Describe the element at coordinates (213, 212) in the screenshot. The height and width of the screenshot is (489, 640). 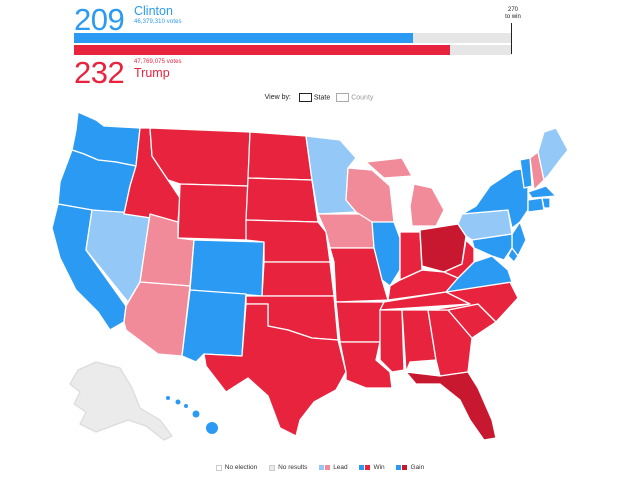
I see `state-wyoming` at that location.